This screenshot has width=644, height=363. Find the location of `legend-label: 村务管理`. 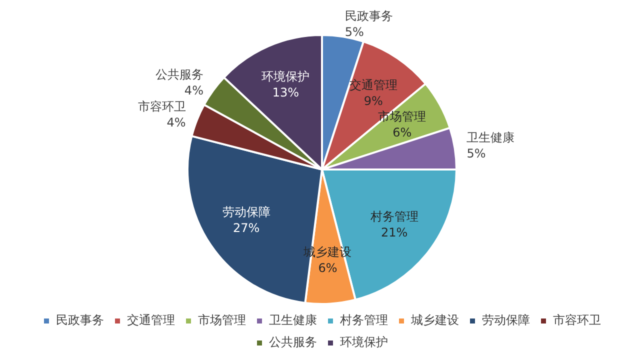

legend-label: 村务管理 is located at coordinates (363, 320).